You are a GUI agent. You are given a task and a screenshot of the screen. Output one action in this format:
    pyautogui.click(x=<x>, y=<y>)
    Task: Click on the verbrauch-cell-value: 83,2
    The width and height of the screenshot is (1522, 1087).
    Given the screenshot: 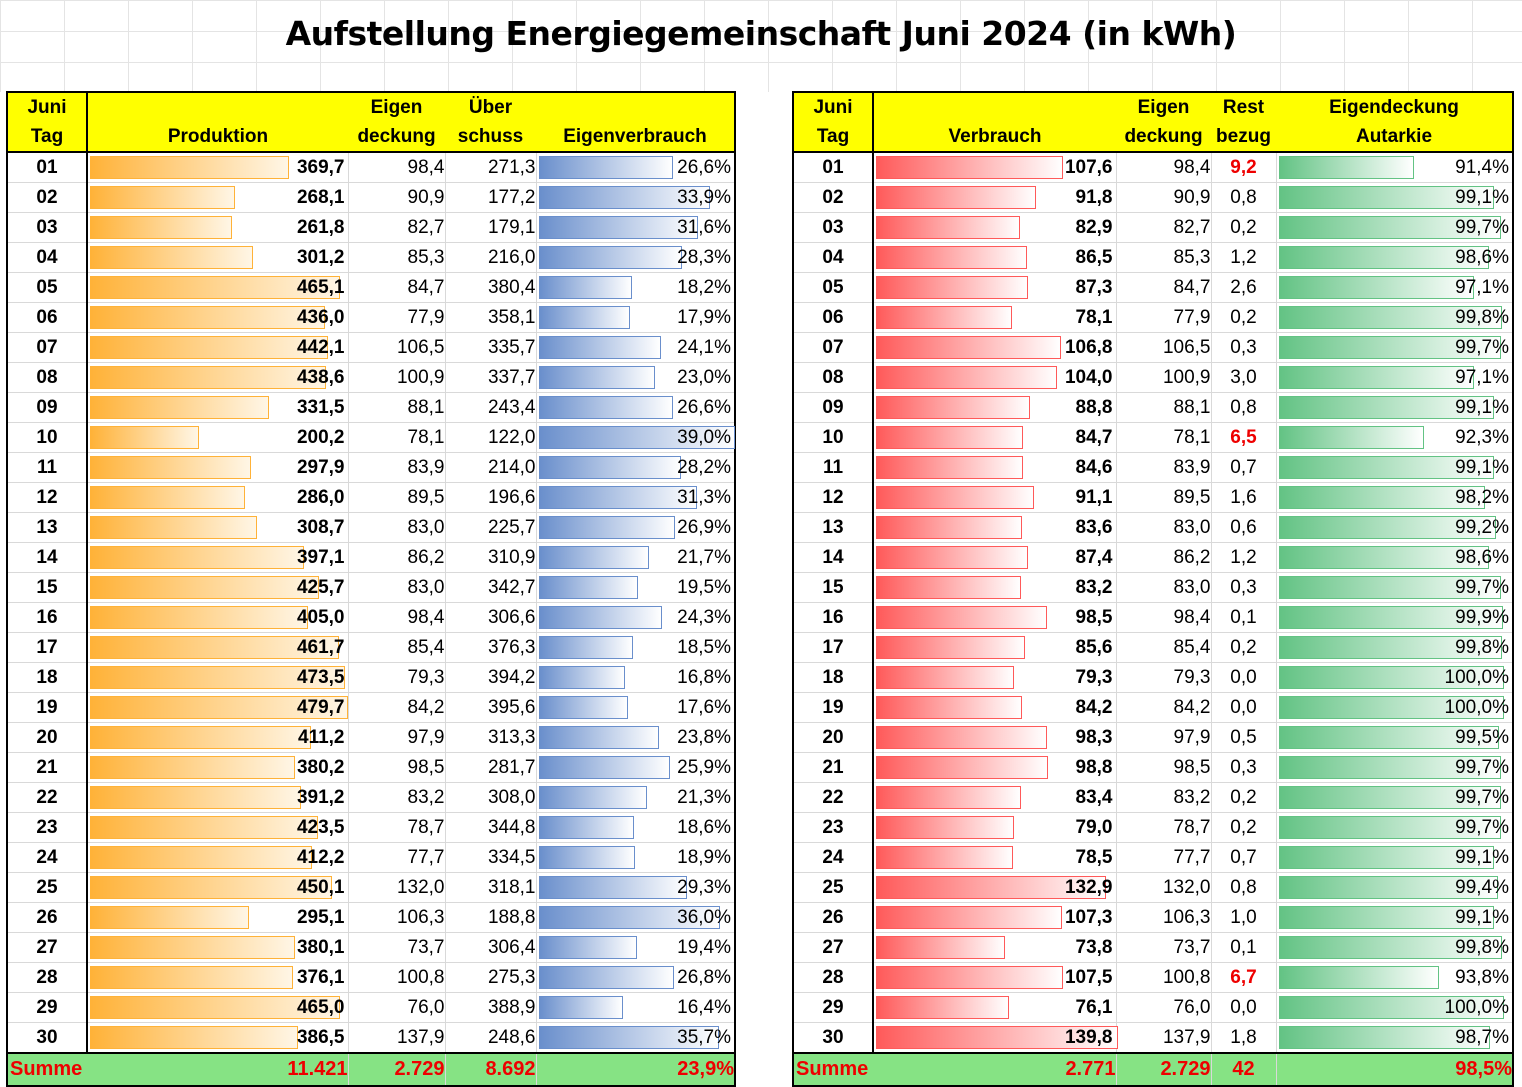 What is the action you would take?
    pyautogui.click(x=1094, y=587)
    